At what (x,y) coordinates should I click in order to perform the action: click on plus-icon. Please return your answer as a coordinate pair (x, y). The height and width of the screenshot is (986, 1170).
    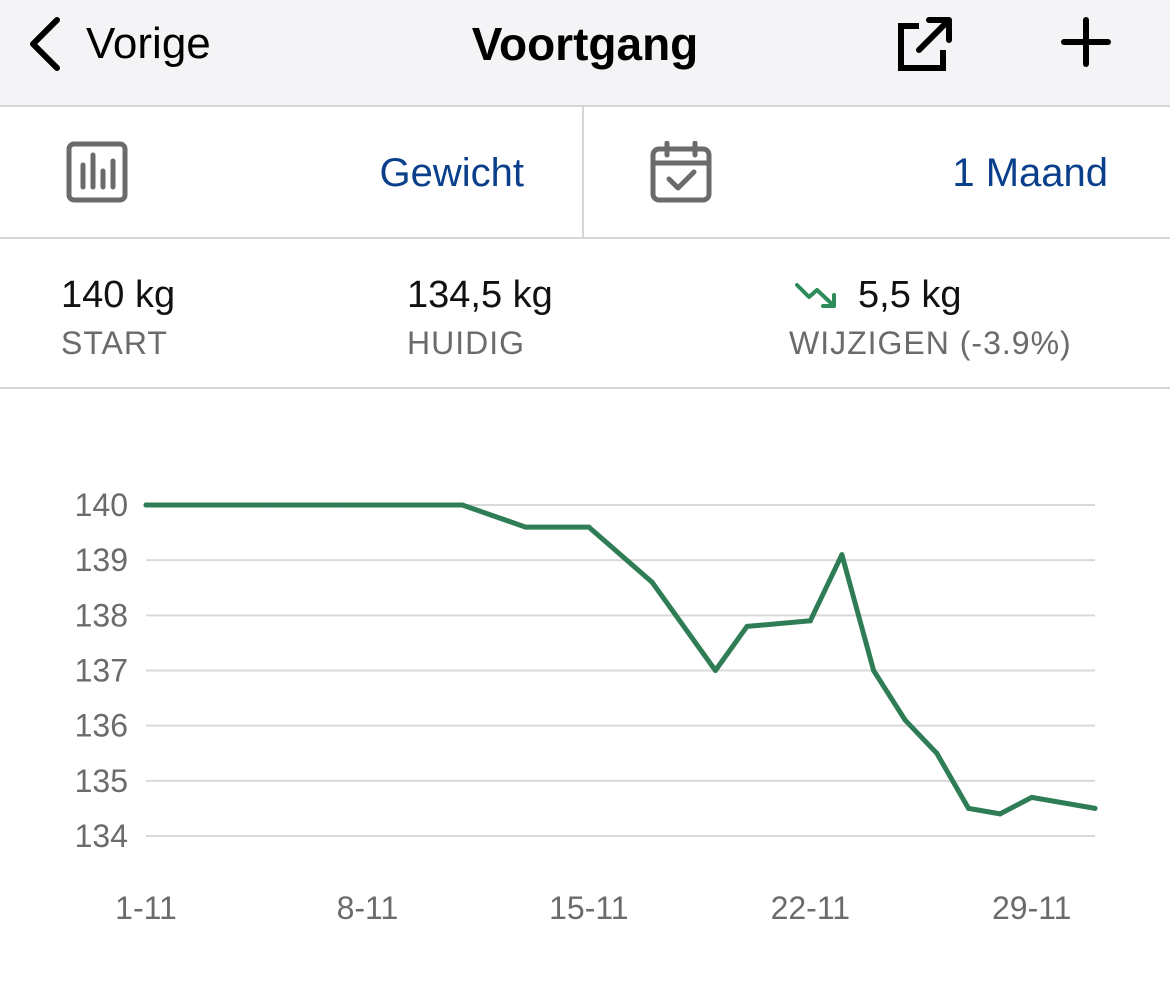
    Looking at the image, I should click on (1086, 42).